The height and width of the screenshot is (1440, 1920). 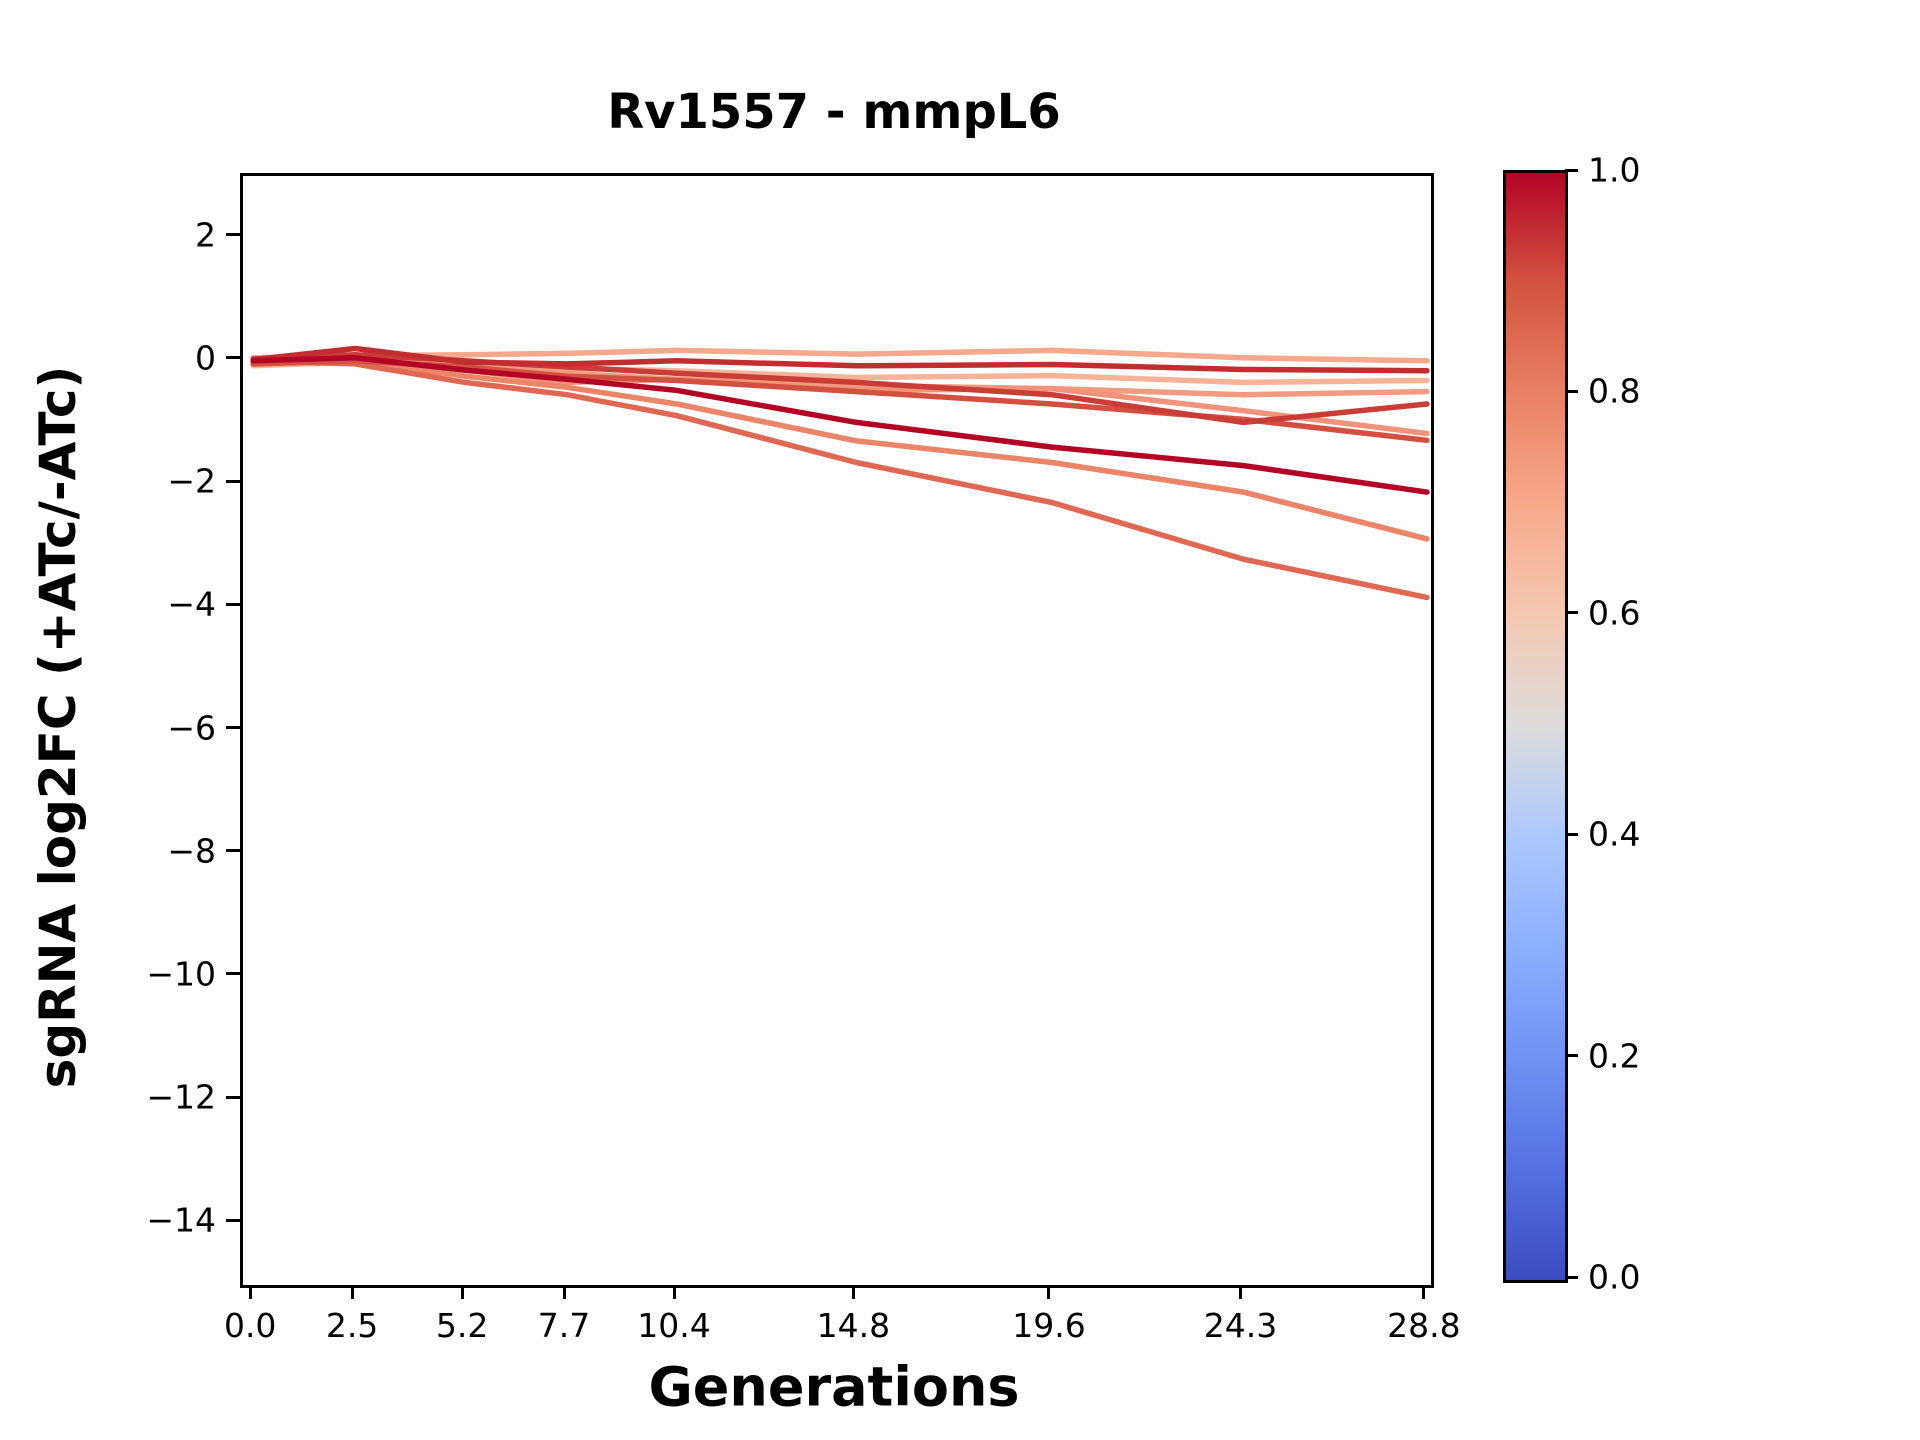 What do you see at coordinates (1614, 1277) in the screenshot?
I see `colorbar-tick-label: 0.0` at bounding box center [1614, 1277].